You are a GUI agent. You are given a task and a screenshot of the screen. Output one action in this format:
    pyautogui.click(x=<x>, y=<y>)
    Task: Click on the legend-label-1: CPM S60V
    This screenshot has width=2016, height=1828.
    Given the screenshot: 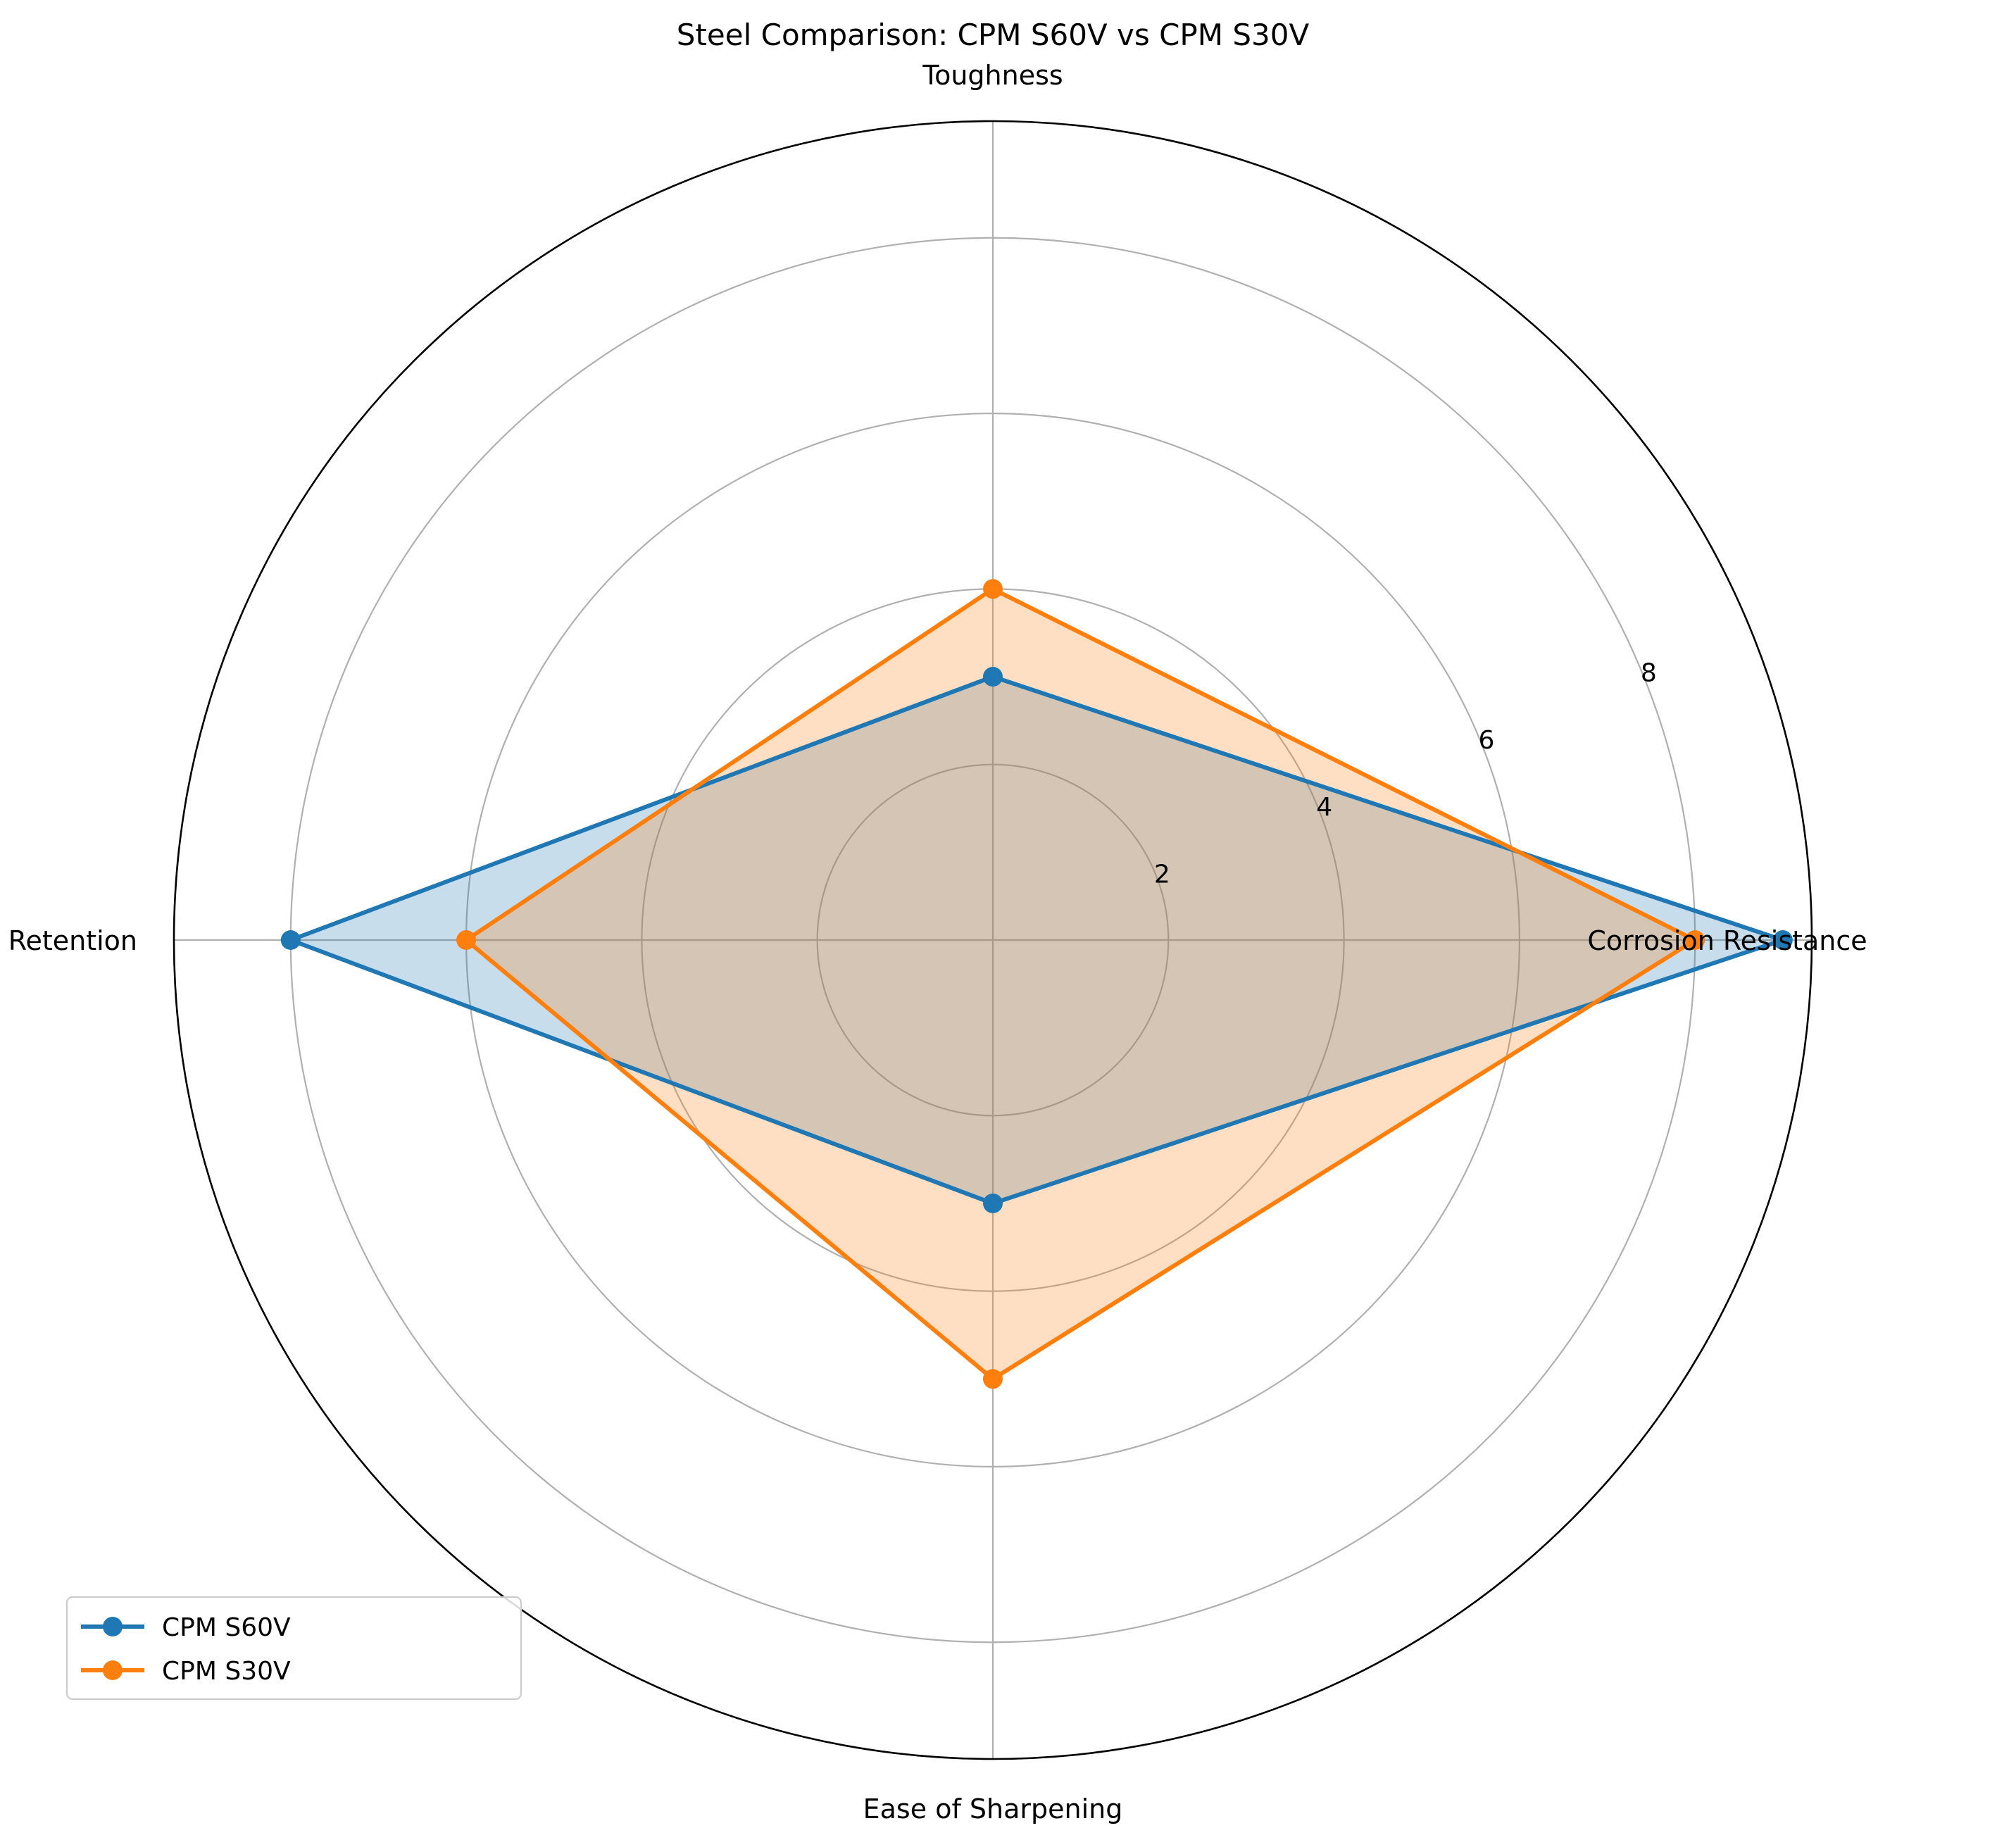 What is the action you would take?
    pyautogui.click(x=226, y=1627)
    